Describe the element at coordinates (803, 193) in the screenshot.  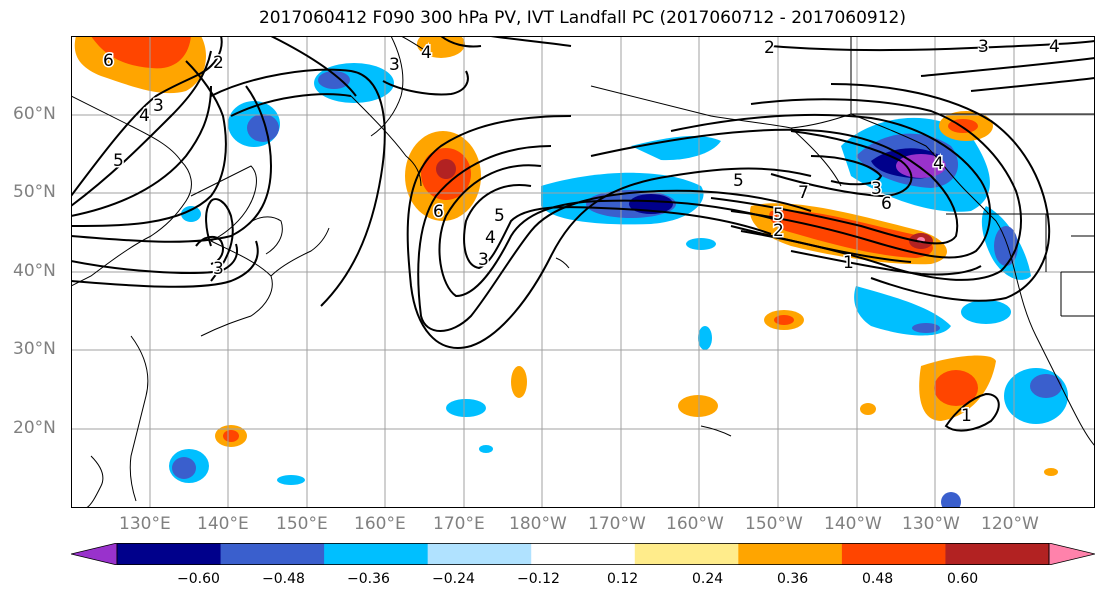
I see `contour-label: 7` at that location.